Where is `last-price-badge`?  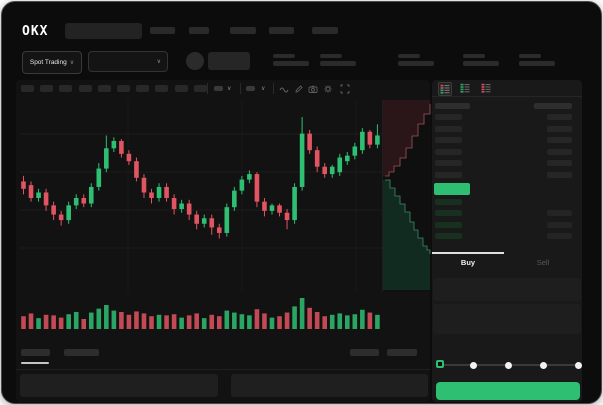
last-price-badge is located at coordinates (452, 189).